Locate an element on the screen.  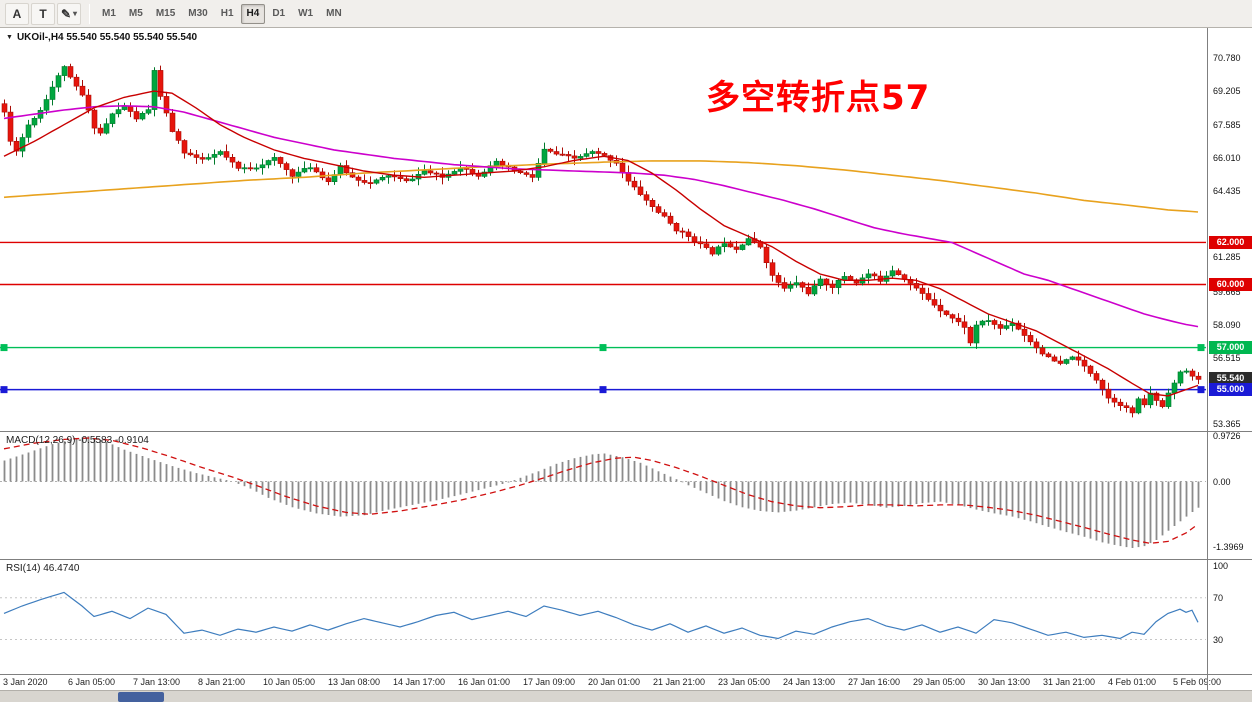
text-a-tool-button: A is located at coordinates (17, 13).